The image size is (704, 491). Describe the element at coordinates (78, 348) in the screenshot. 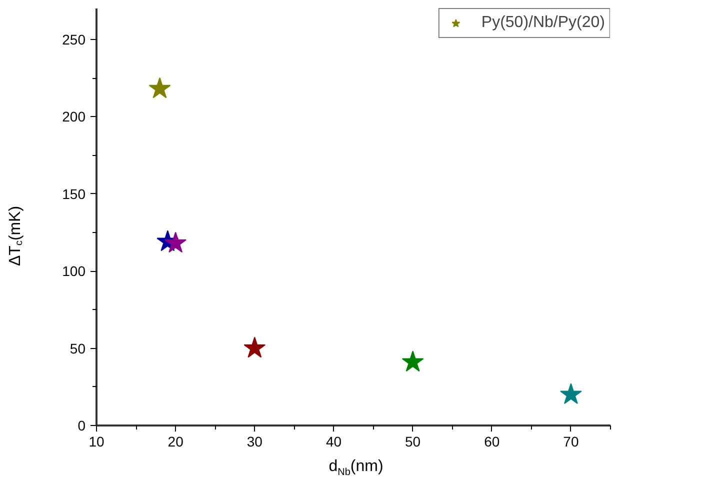

I see `y-tick-label: 50` at that location.